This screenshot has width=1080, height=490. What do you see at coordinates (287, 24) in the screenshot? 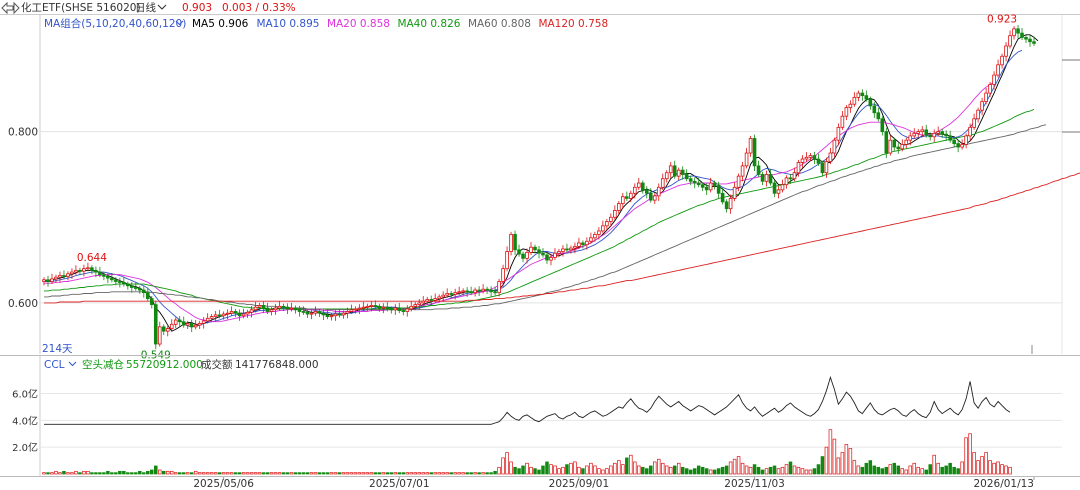
I see `ma-legend-item: MA10 0.895` at bounding box center [287, 24].